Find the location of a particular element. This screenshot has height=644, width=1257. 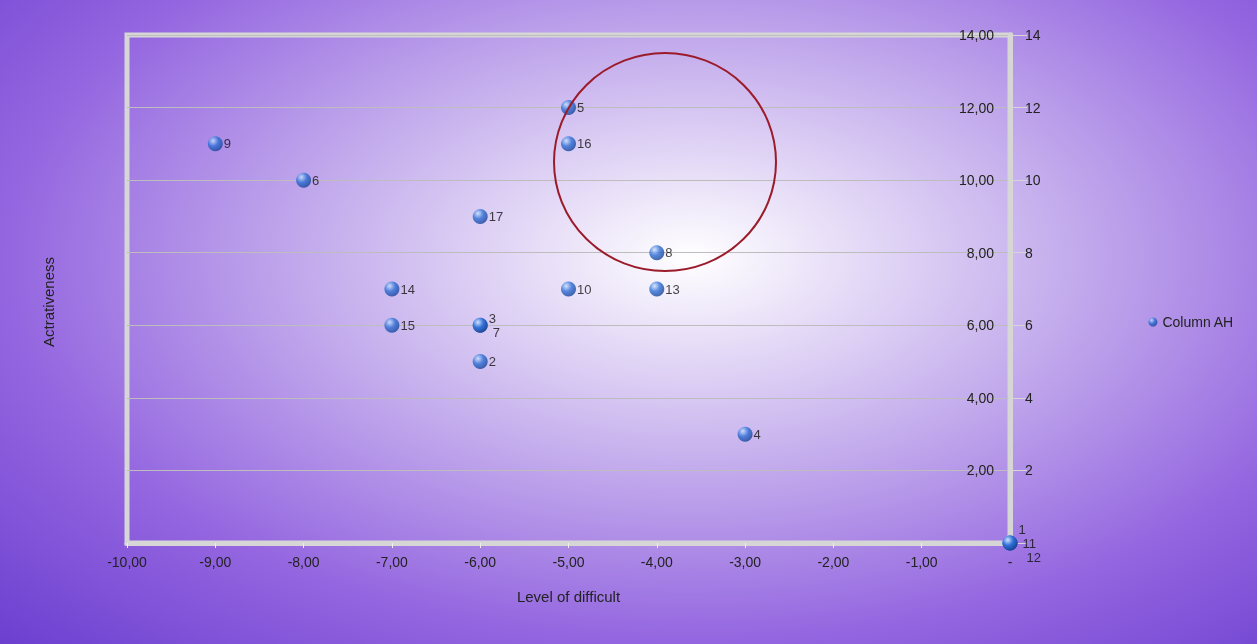

x-tick-label: -9,00 is located at coordinates (215, 562).